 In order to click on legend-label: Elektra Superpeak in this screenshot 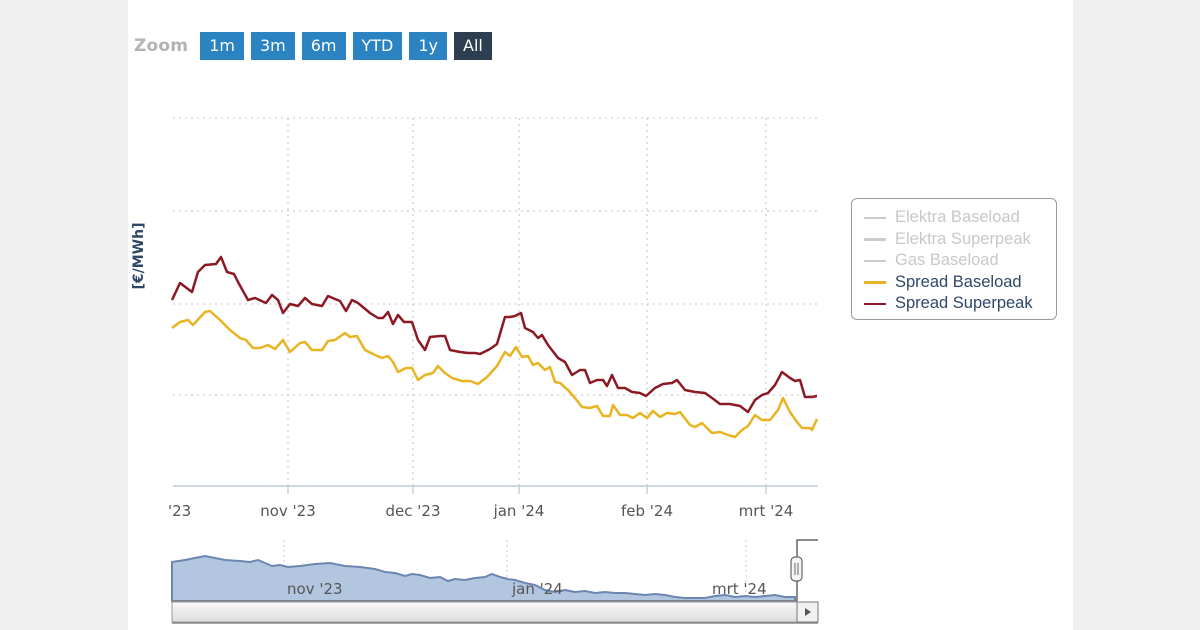, I will do `click(963, 238)`.